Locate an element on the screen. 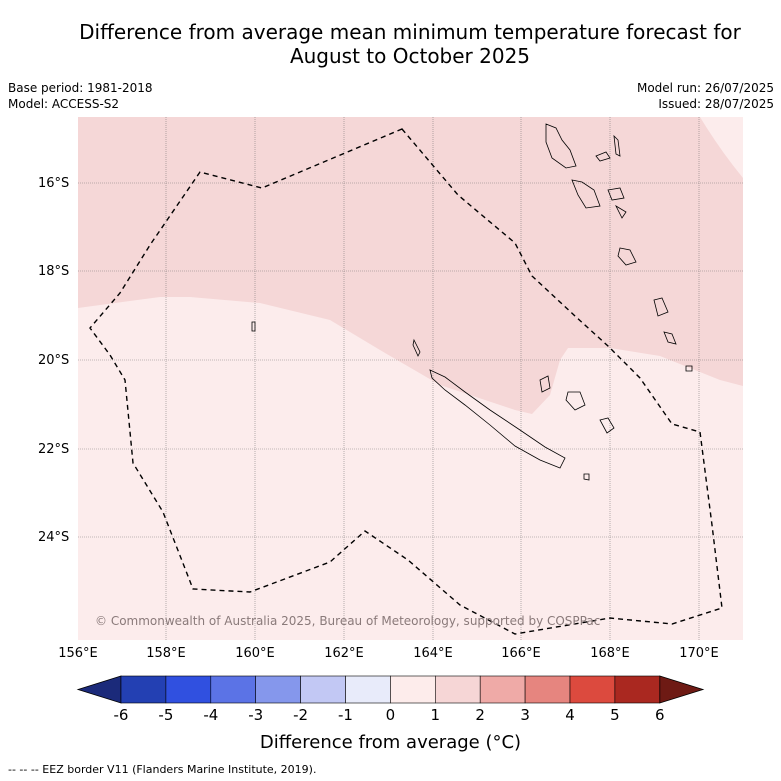 The image size is (781, 781). colorbar-extend-low is located at coordinates (99, 689).